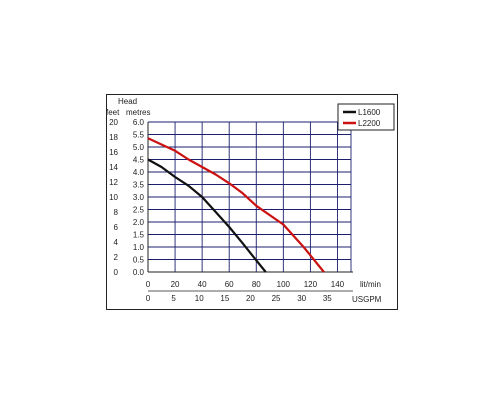  I want to click on usgpm-tick-label: 10, so click(199, 298).